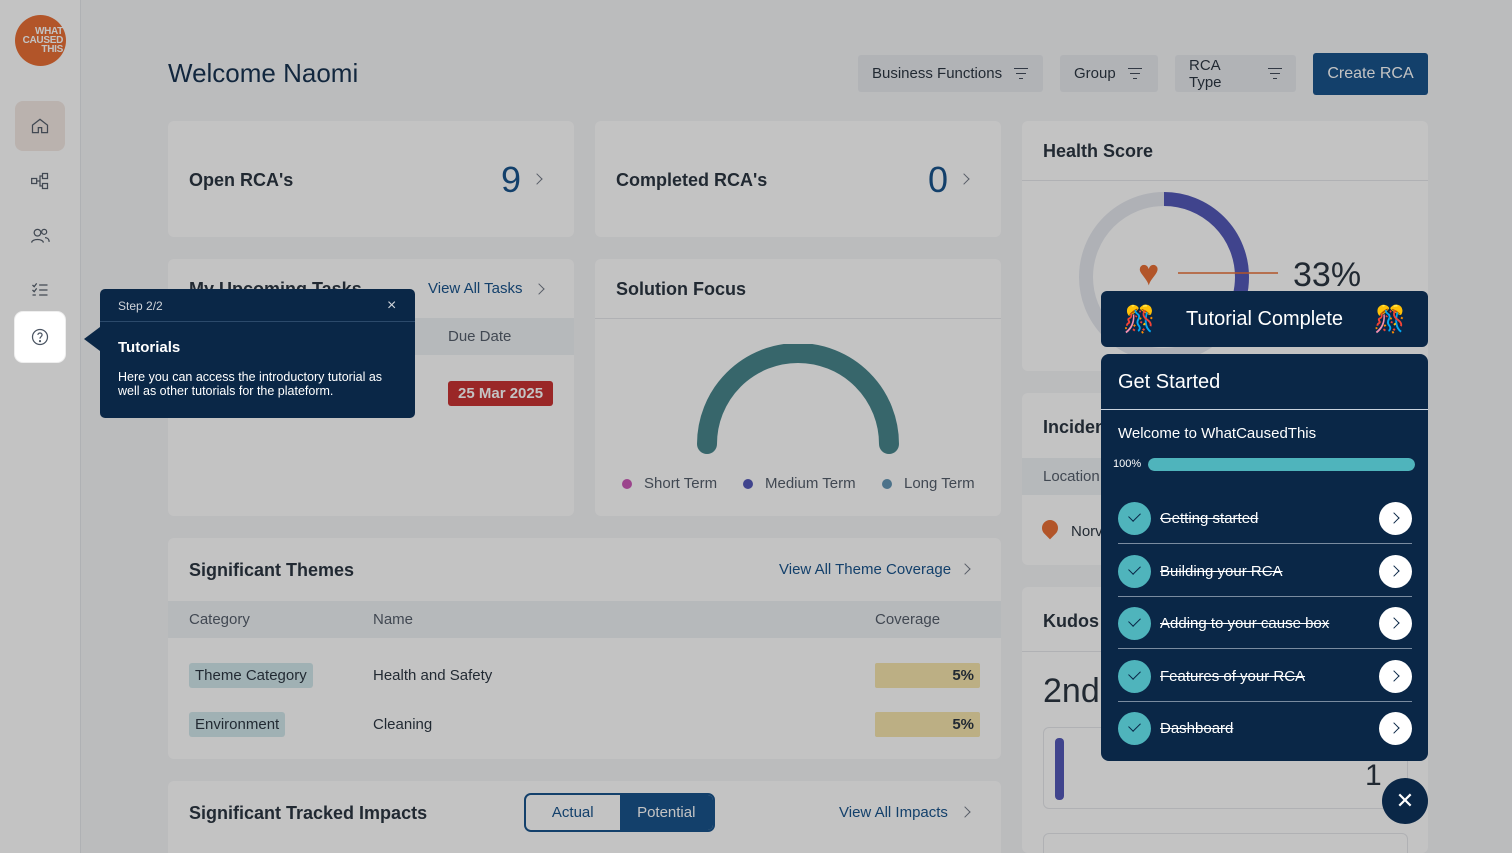 This screenshot has height=853, width=1512. What do you see at coordinates (40, 290) in the screenshot?
I see `nav-checklist` at bounding box center [40, 290].